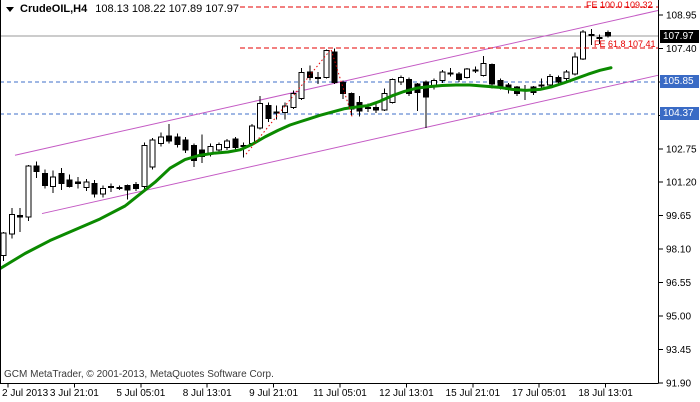  What do you see at coordinates (681, 183) in the screenshot?
I see `price-tick-label: 101.20` at bounding box center [681, 183].